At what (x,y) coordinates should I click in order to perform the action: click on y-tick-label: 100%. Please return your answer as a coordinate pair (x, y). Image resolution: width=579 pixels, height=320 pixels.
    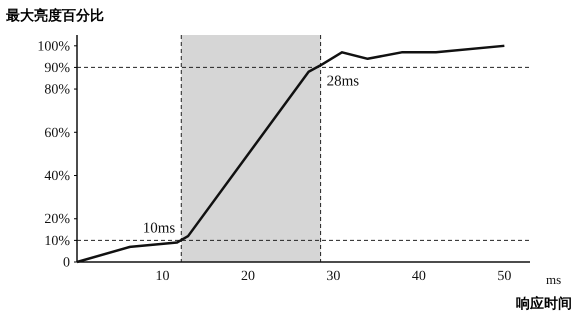
    Looking at the image, I should click on (53, 46).